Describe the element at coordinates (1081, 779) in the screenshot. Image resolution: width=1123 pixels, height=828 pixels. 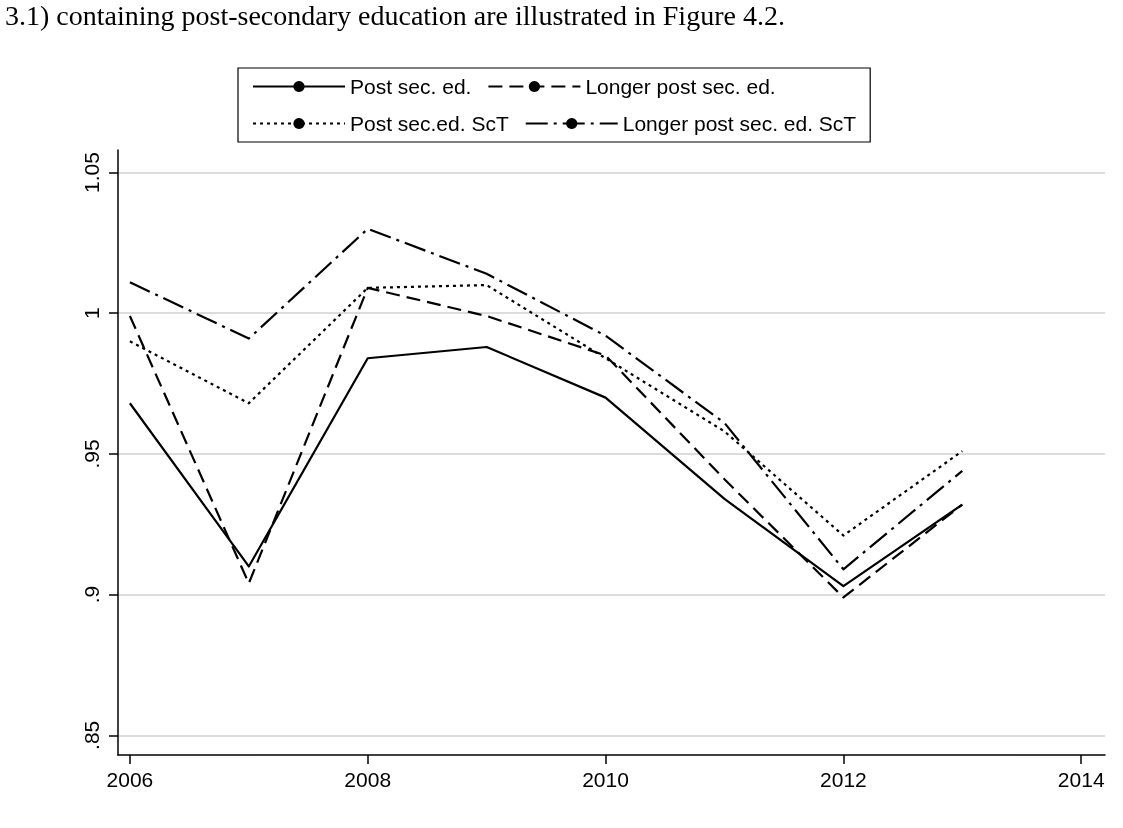
I see `x-tick-label: 2014` at that location.